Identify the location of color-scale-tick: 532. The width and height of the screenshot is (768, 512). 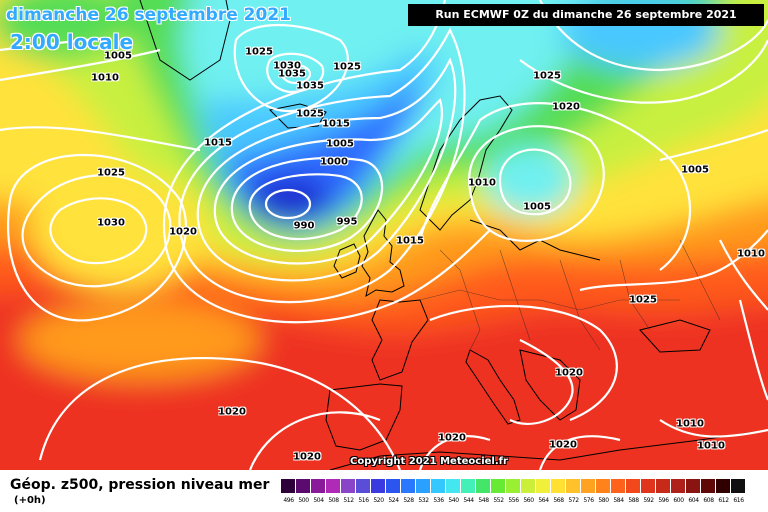
(423, 500).